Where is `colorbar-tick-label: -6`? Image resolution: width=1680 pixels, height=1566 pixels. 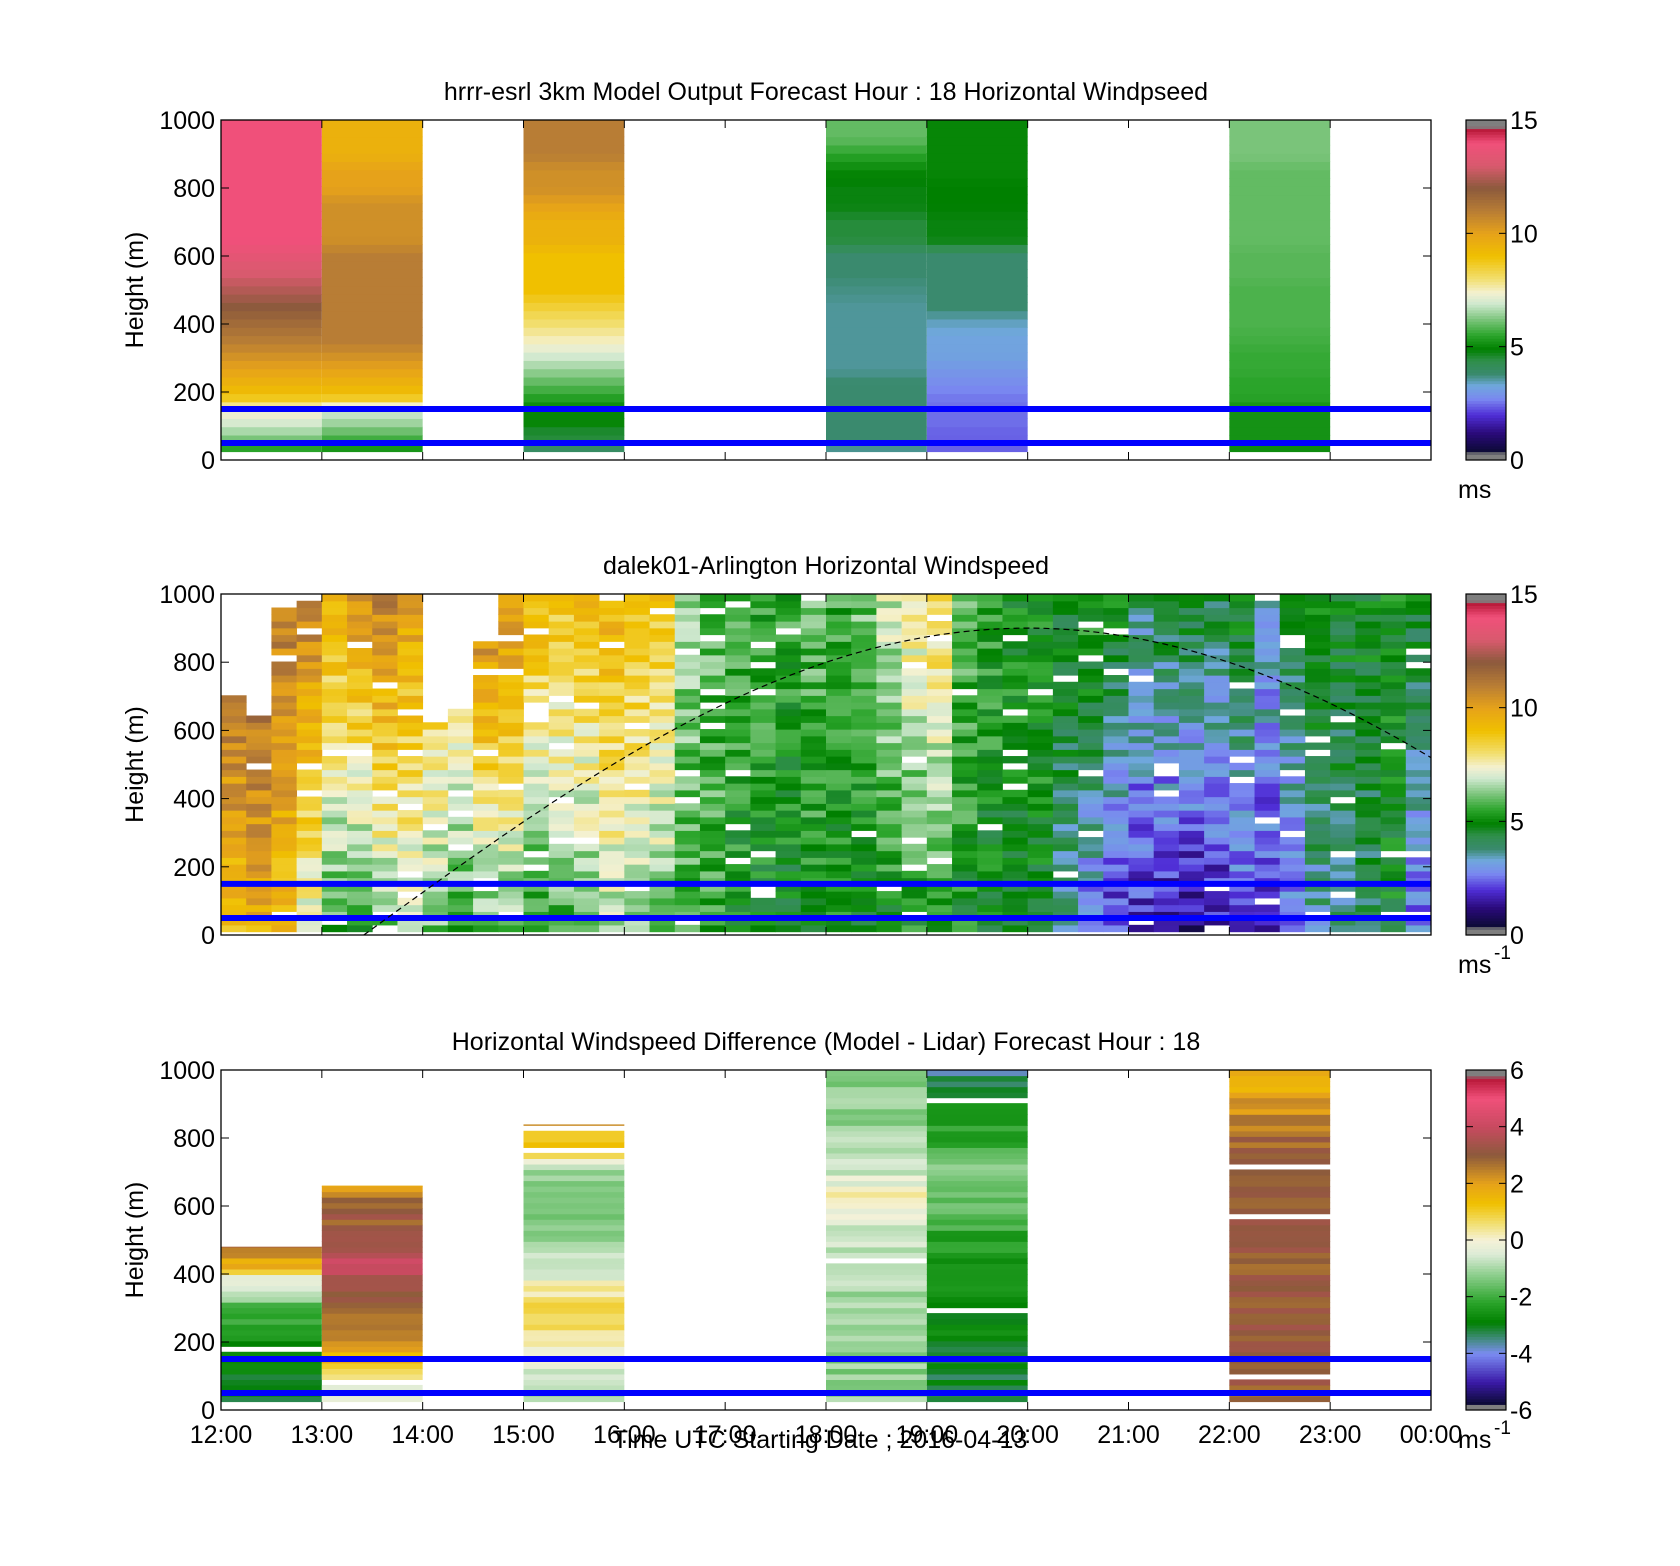 colorbar-tick-label: -6 is located at coordinates (1521, 1411).